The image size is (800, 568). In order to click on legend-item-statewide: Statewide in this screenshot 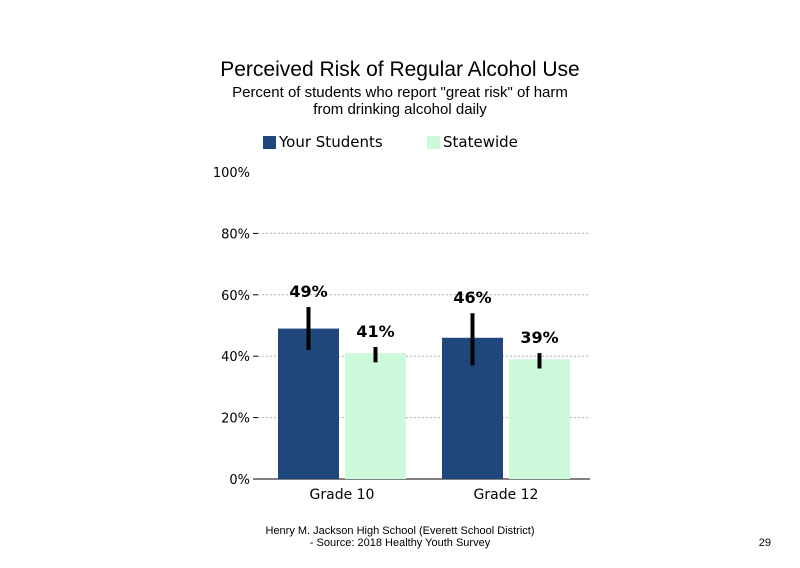, I will do `click(472, 142)`.